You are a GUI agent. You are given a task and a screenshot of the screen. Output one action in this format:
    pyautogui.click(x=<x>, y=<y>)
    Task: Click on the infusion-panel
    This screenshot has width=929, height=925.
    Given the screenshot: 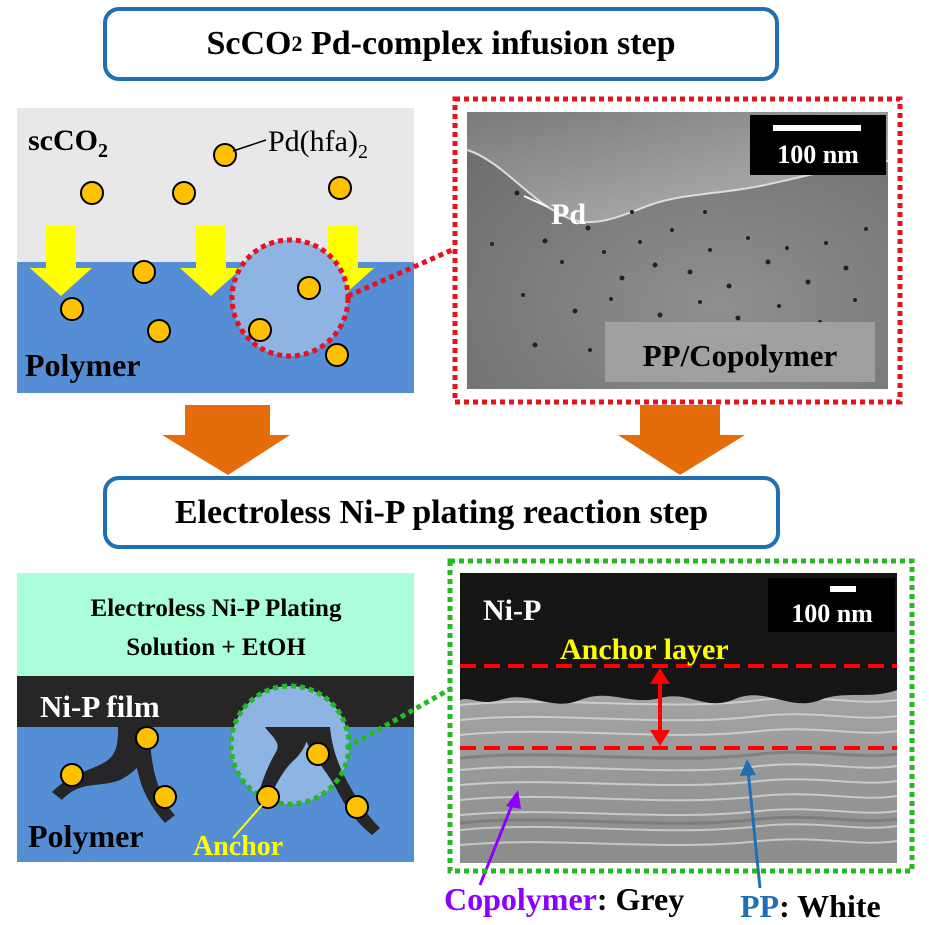 What is the action you would take?
    pyautogui.click(x=235, y=250)
    